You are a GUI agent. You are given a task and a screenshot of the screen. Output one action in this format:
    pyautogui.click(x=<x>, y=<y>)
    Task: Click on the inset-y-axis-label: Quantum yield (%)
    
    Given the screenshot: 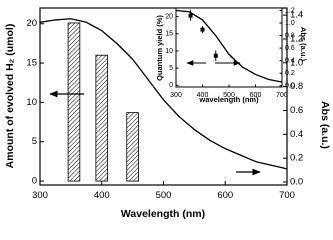 What is the action you would take?
    pyautogui.click(x=159, y=48)
    